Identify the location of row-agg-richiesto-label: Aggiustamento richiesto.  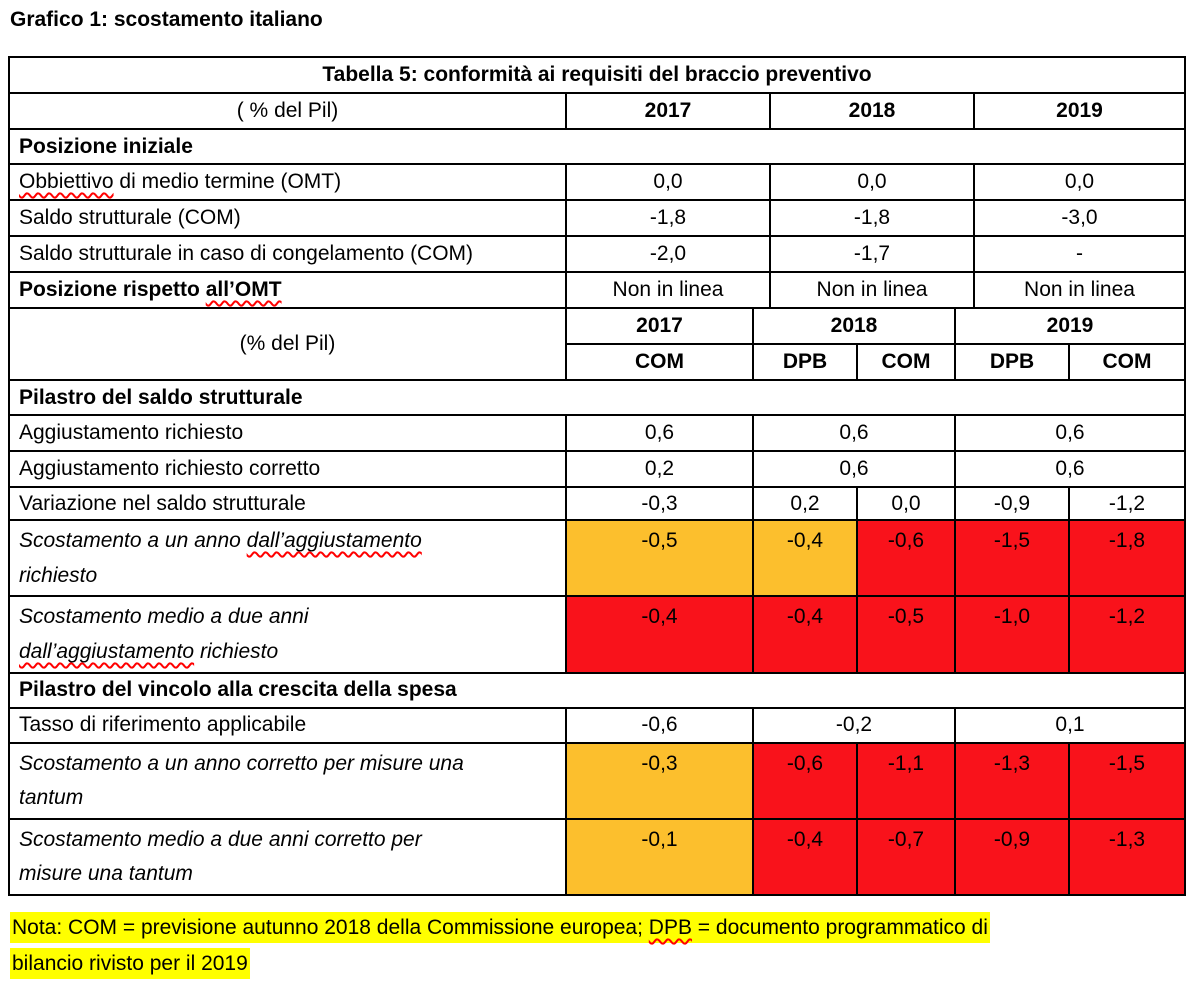
(287, 433).